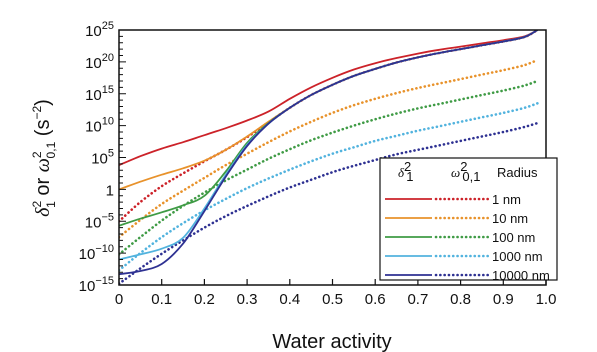 The height and width of the screenshot is (352, 597). What do you see at coordinates (204, 299) in the screenshot?
I see `x-tick-label: 0.2` at bounding box center [204, 299].